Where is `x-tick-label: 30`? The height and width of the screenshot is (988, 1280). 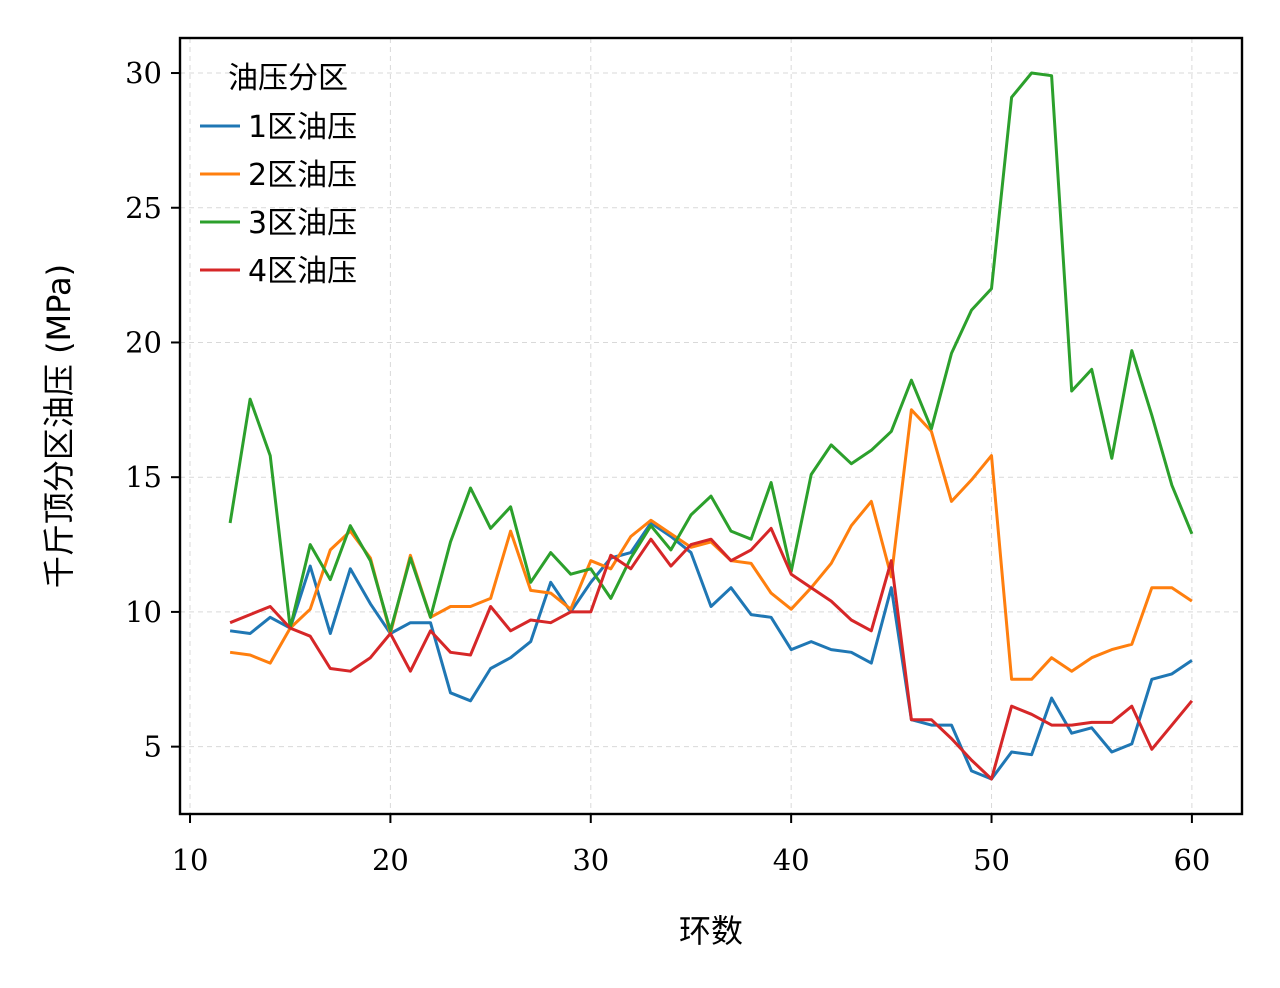 x-tick-label: 30 is located at coordinates (590, 860).